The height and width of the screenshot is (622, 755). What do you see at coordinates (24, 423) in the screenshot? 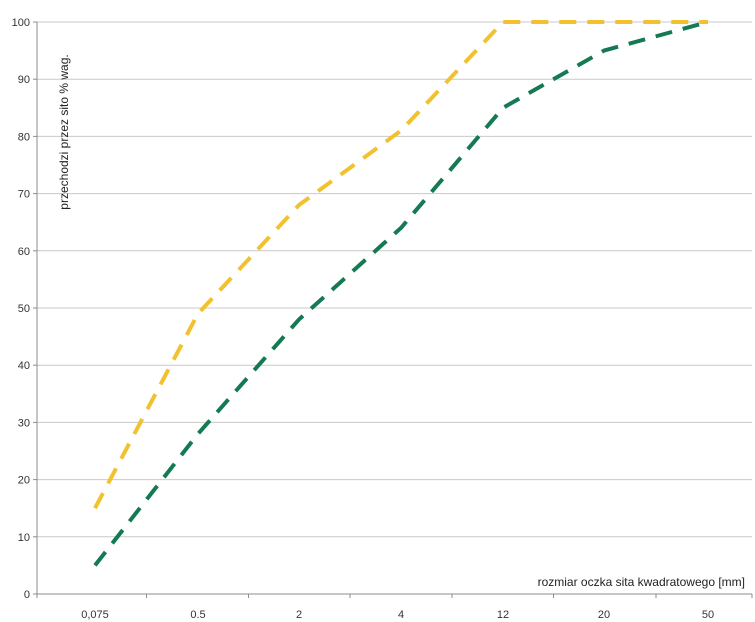
I see `y-tick-label: 30` at bounding box center [24, 423].